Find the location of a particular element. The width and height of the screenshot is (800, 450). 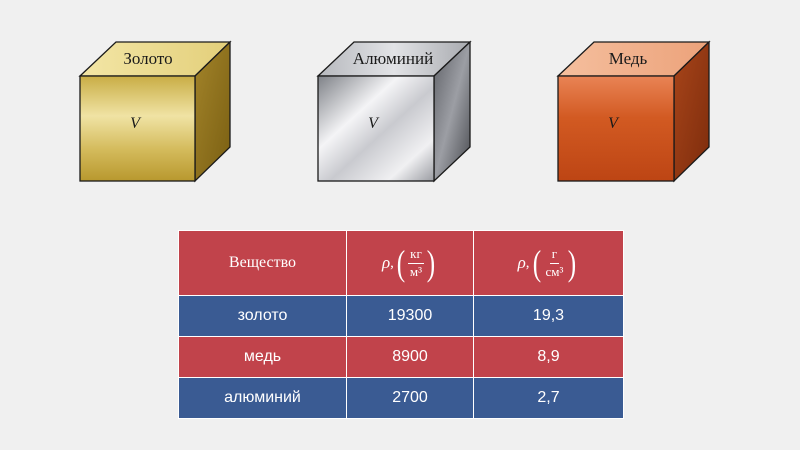

aluminium-cube-label: Алюминий is located at coordinates (393, 58).